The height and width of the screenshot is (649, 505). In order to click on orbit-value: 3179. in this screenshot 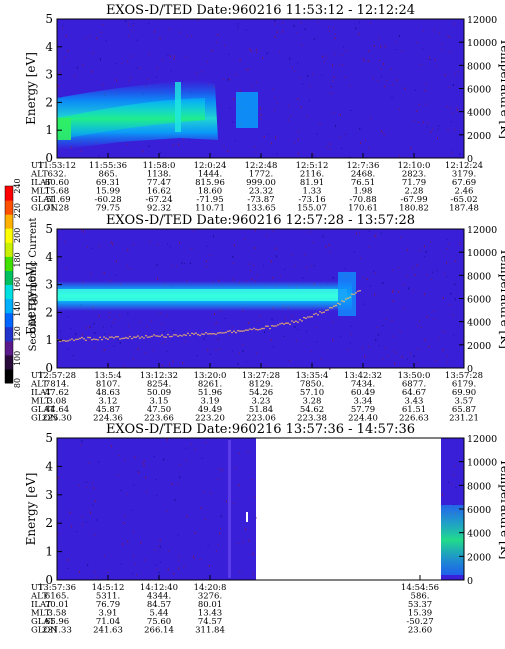, I will do `click(464, 175)`.